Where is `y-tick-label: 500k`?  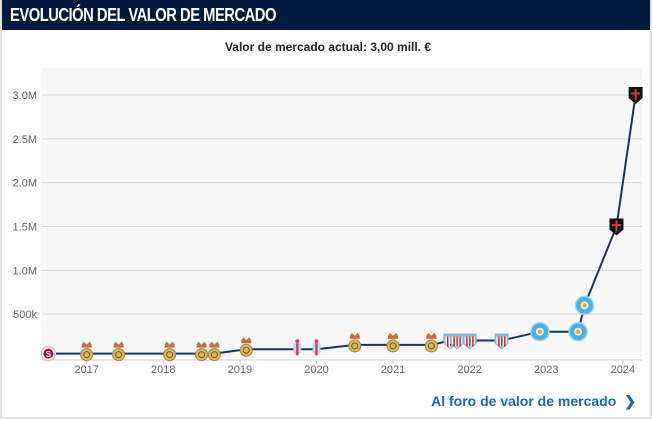
y-tick-label: 500k is located at coordinates (25, 315).